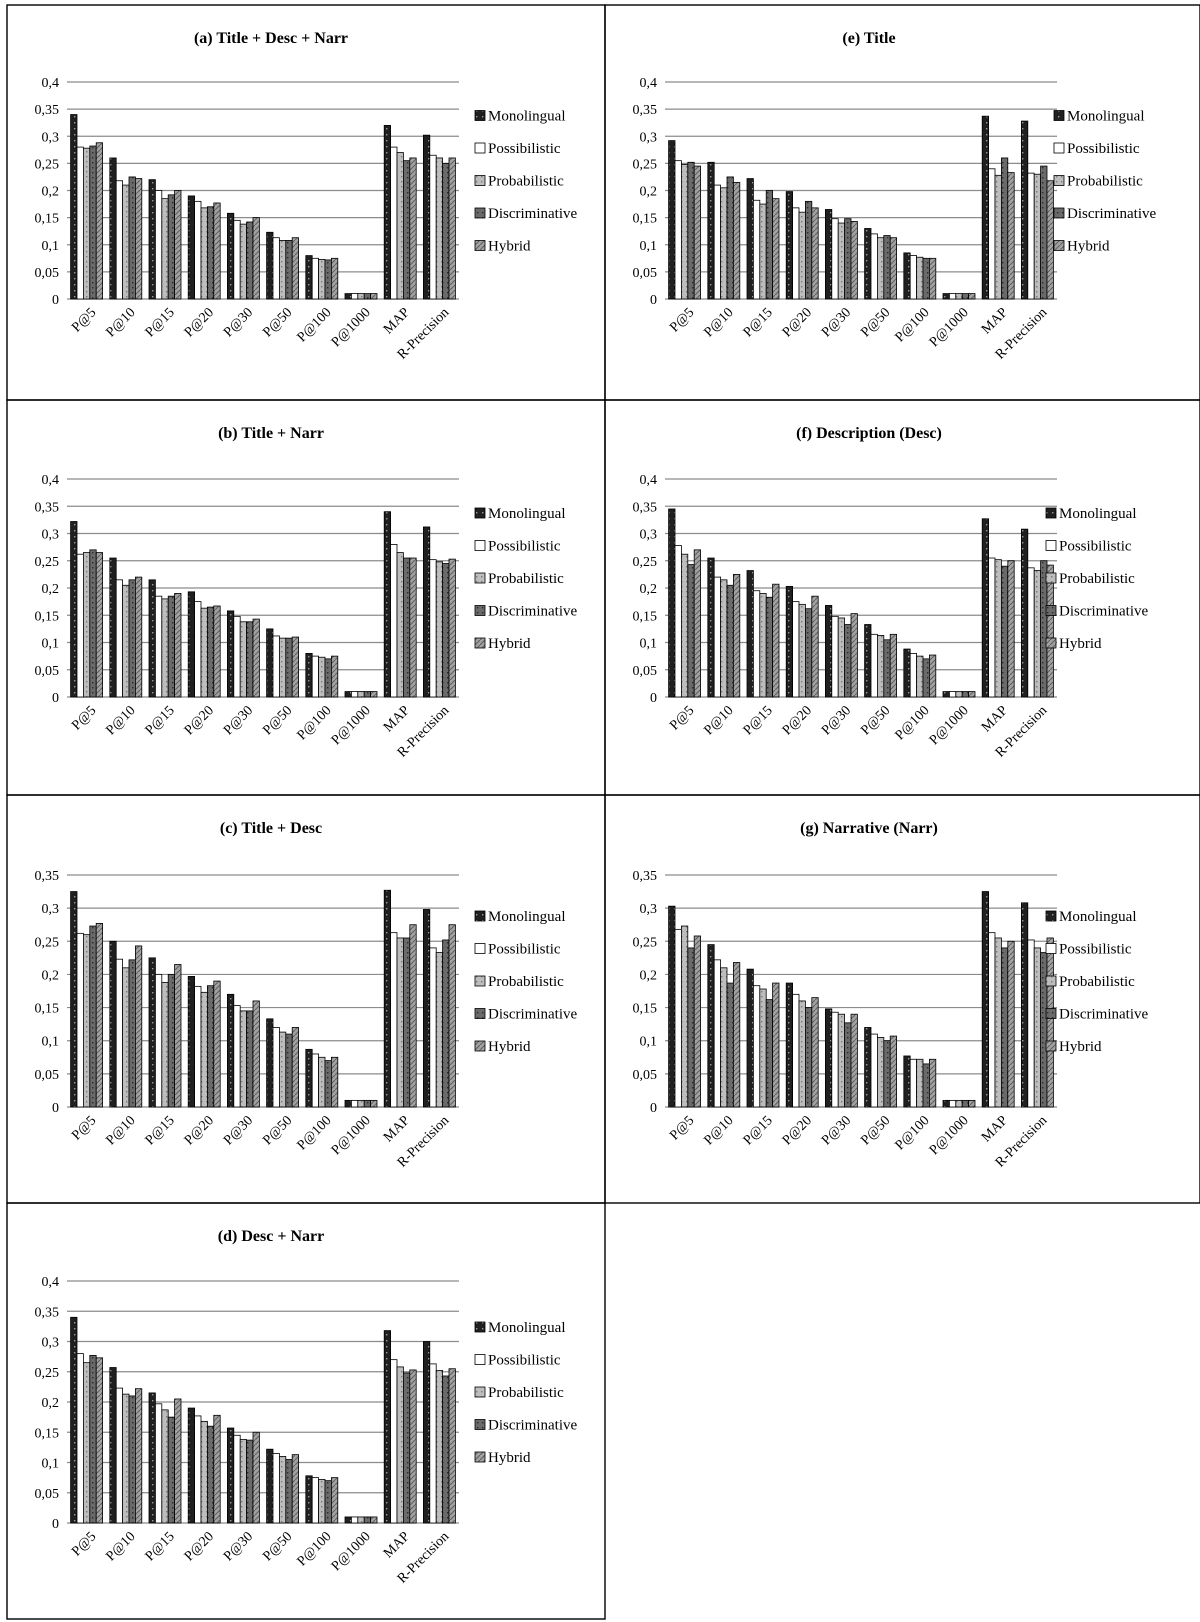  I want to click on bar-probabilistic-r-precision, so click(1037, 634).